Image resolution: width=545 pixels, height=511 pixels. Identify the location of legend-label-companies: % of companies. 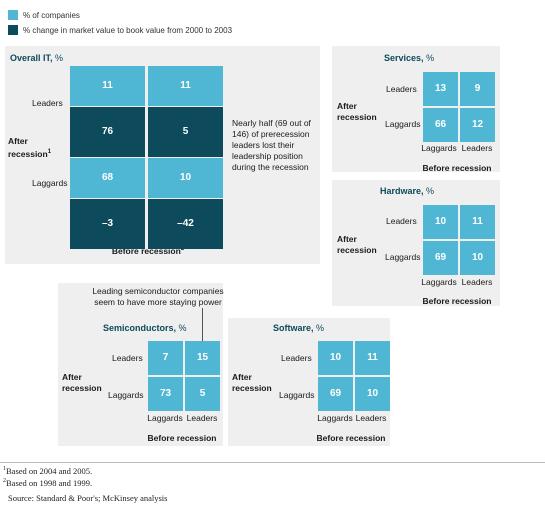
(51, 15).